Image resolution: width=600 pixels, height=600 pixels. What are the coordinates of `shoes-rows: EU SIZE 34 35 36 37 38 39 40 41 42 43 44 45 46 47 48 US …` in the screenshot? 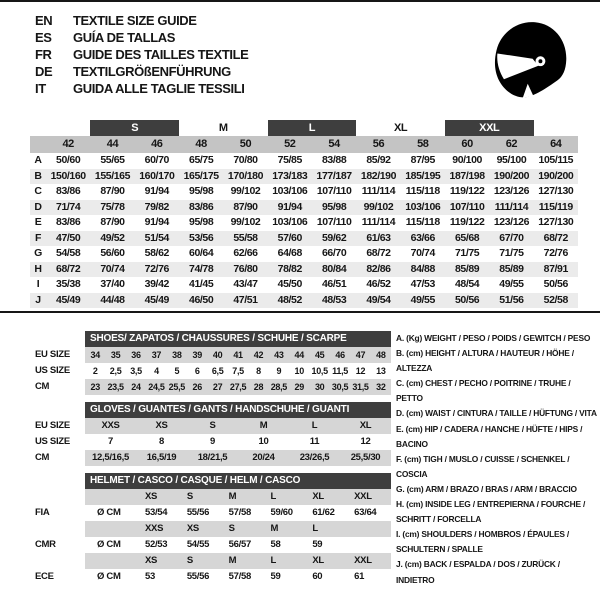 It's located at (305, 371).